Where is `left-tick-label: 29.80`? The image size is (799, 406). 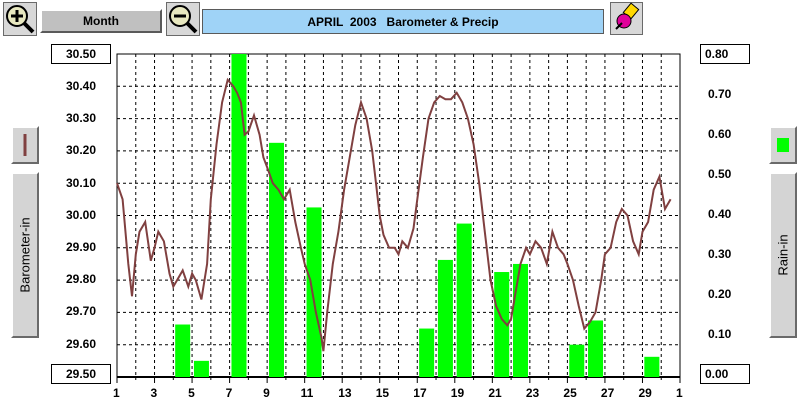
left-tick-label: 29.80 is located at coordinates (81, 279).